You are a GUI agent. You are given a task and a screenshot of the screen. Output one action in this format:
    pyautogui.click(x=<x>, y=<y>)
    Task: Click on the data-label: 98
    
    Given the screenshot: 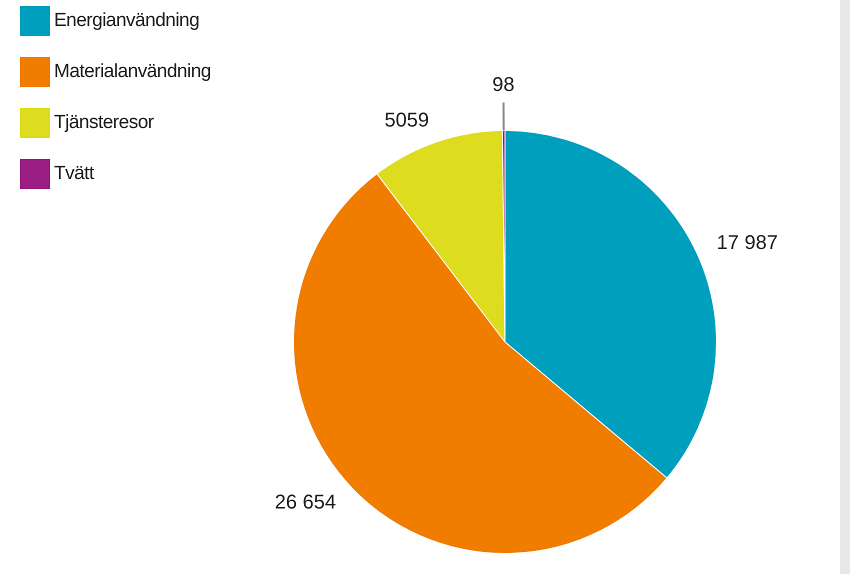 What is the action you would take?
    pyautogui.click(x=503, y=85)
    